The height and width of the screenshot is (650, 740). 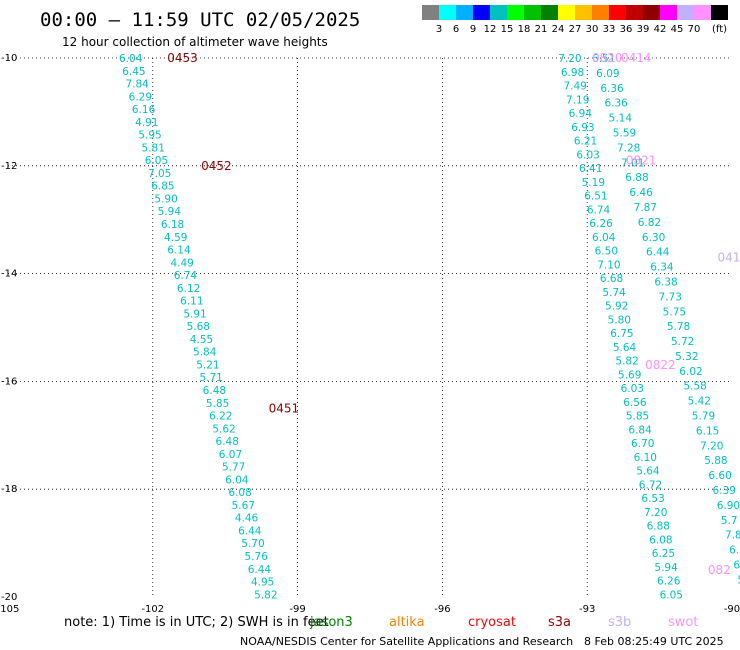 What do you see at coordinates (595, 197) in the screenshot?
I see `swh-value: 6.51` at bounding box center [595, 197].